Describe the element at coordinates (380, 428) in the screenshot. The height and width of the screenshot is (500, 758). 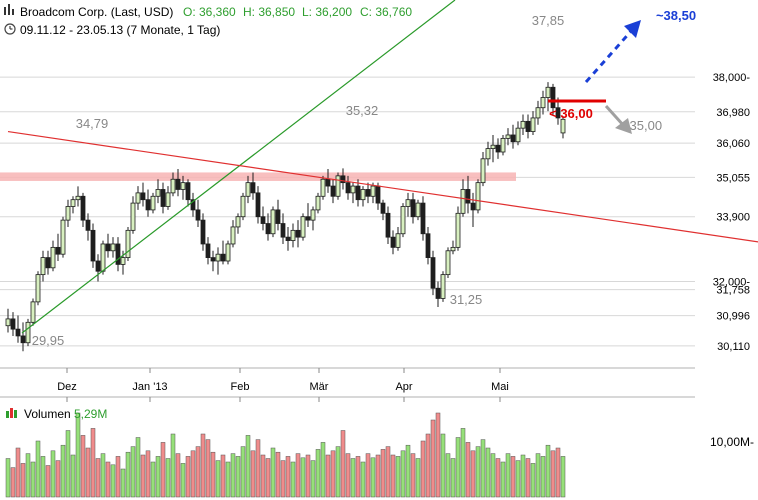
I see `volume-header: Volumen 5,29M 10,00M-` at that location.